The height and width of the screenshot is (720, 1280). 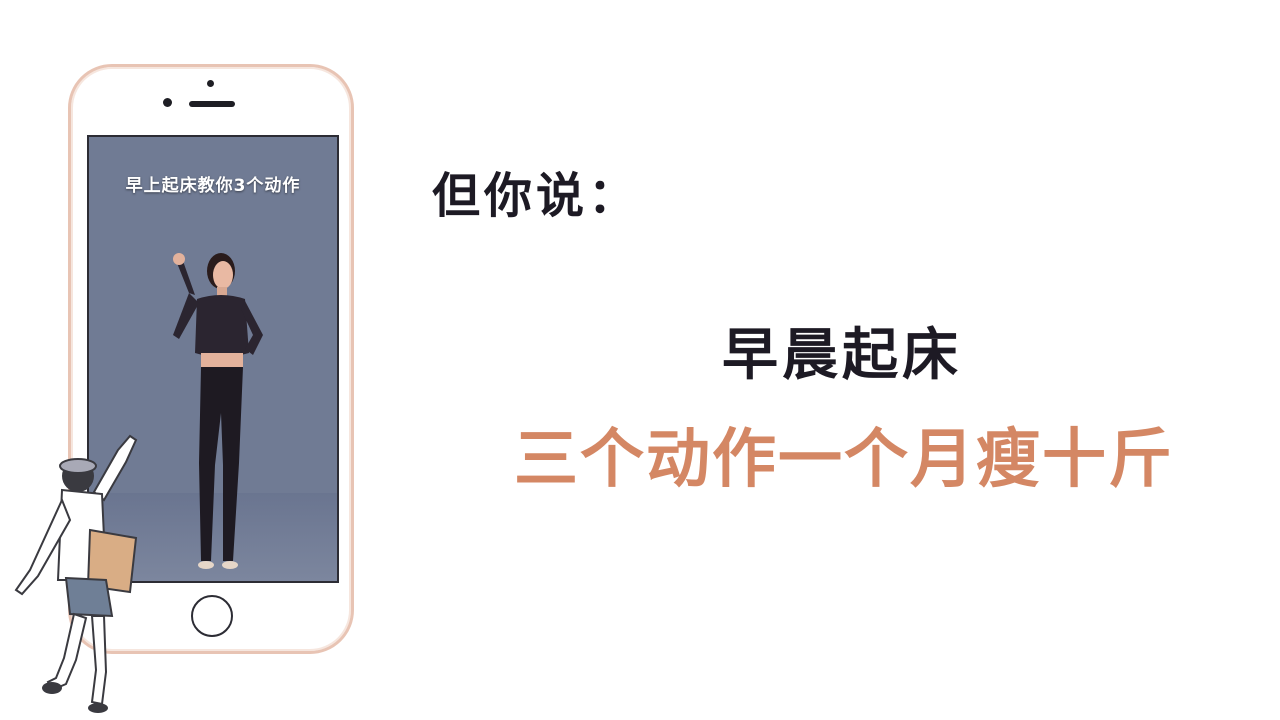 I want to click on phone-camera-icon, so click(x=167, y=102).